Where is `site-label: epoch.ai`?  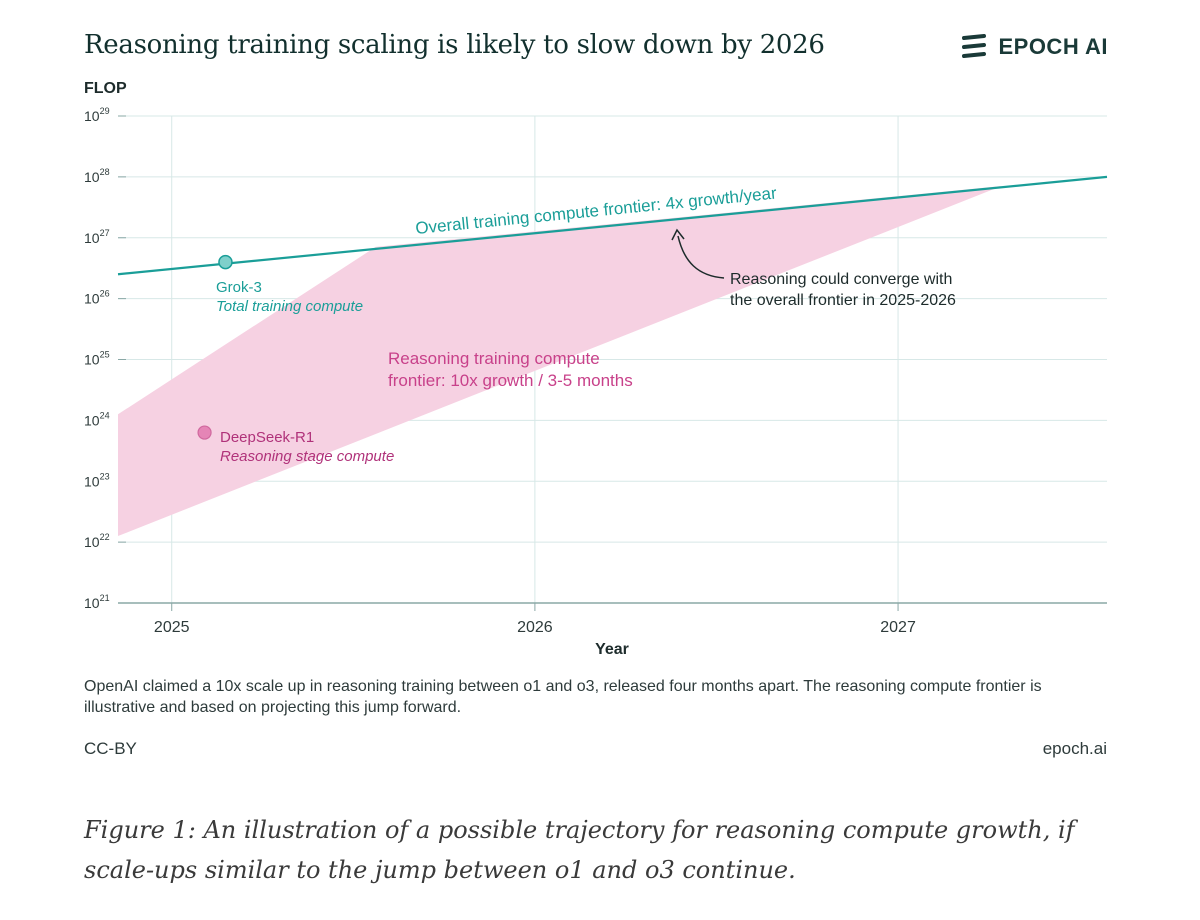 site-label: epoch.ai is located at coordinates (1074, 748).